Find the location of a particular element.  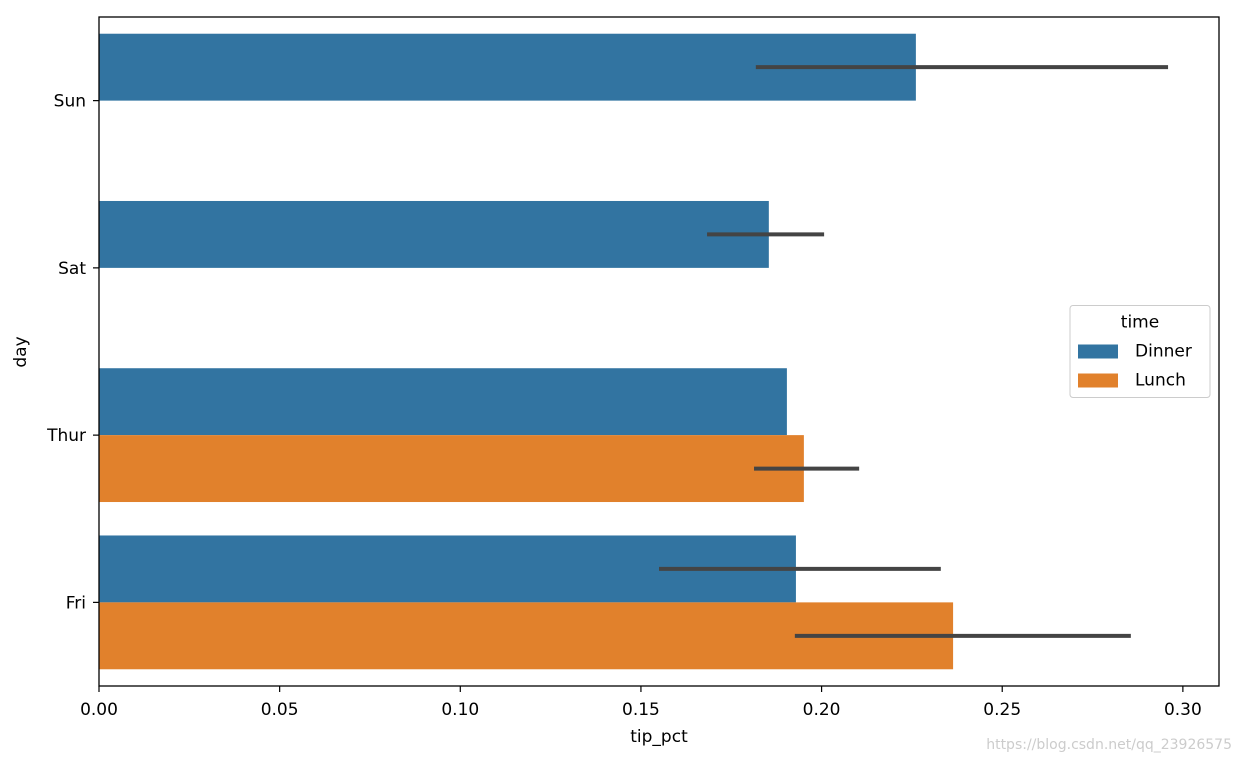

legend-label: Dinner is located at coordinates (1163, 352).